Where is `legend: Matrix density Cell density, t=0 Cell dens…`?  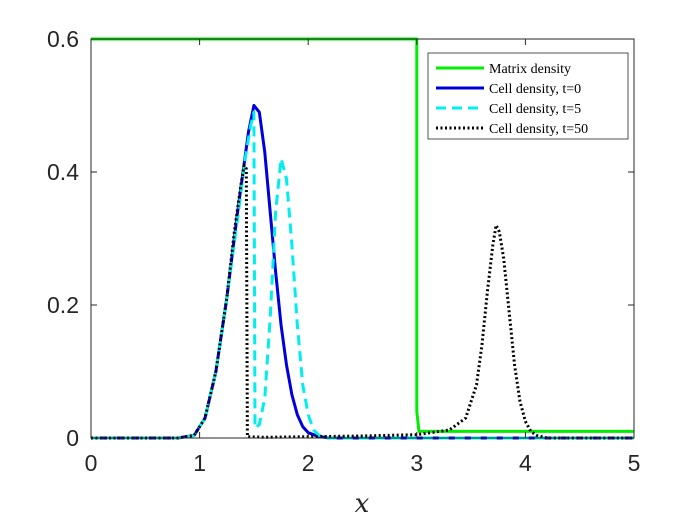 legend: Matrix density Cell density, t=0 Cell dens… is located at coordinates (528, 96).